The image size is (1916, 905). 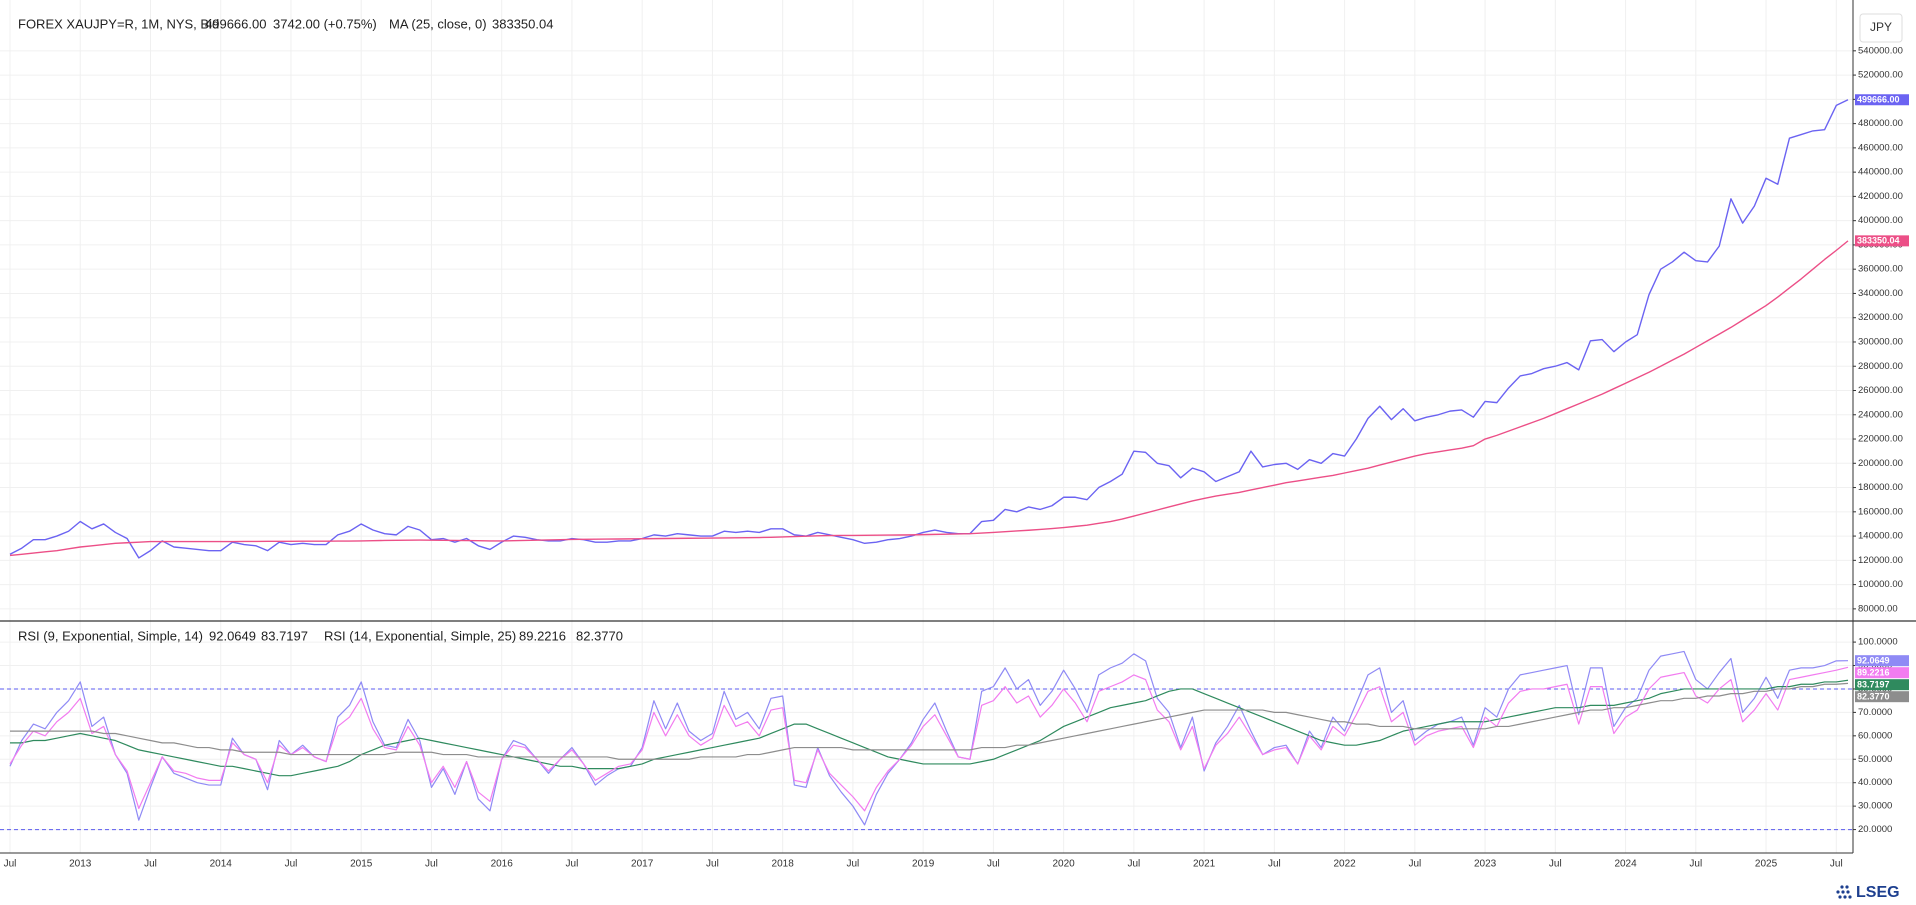 What do you see at coordinates (1880, 123) in the screenshot?
I see `y-tick-label: 480000.00` at bounding box center [1880, 123].